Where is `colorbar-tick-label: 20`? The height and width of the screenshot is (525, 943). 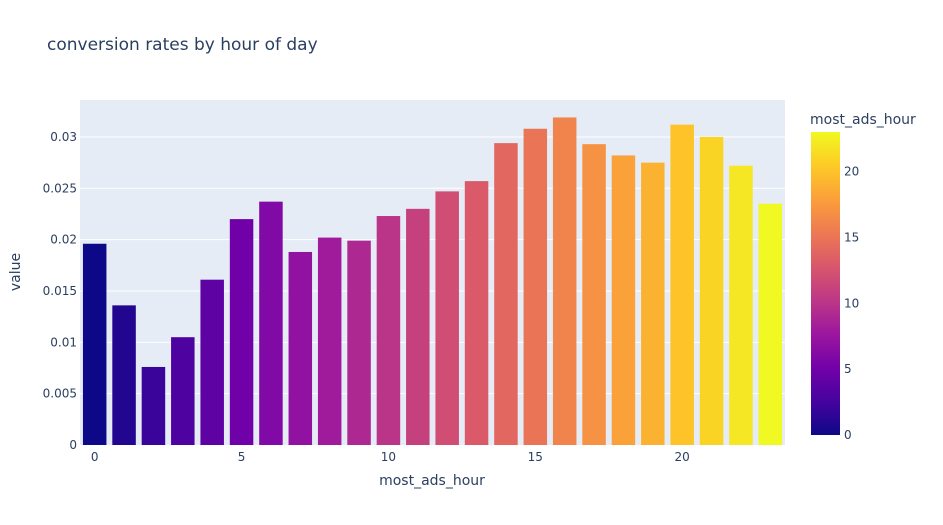
colorbar-tick-label: 20 is located at coordinates (851, 172).